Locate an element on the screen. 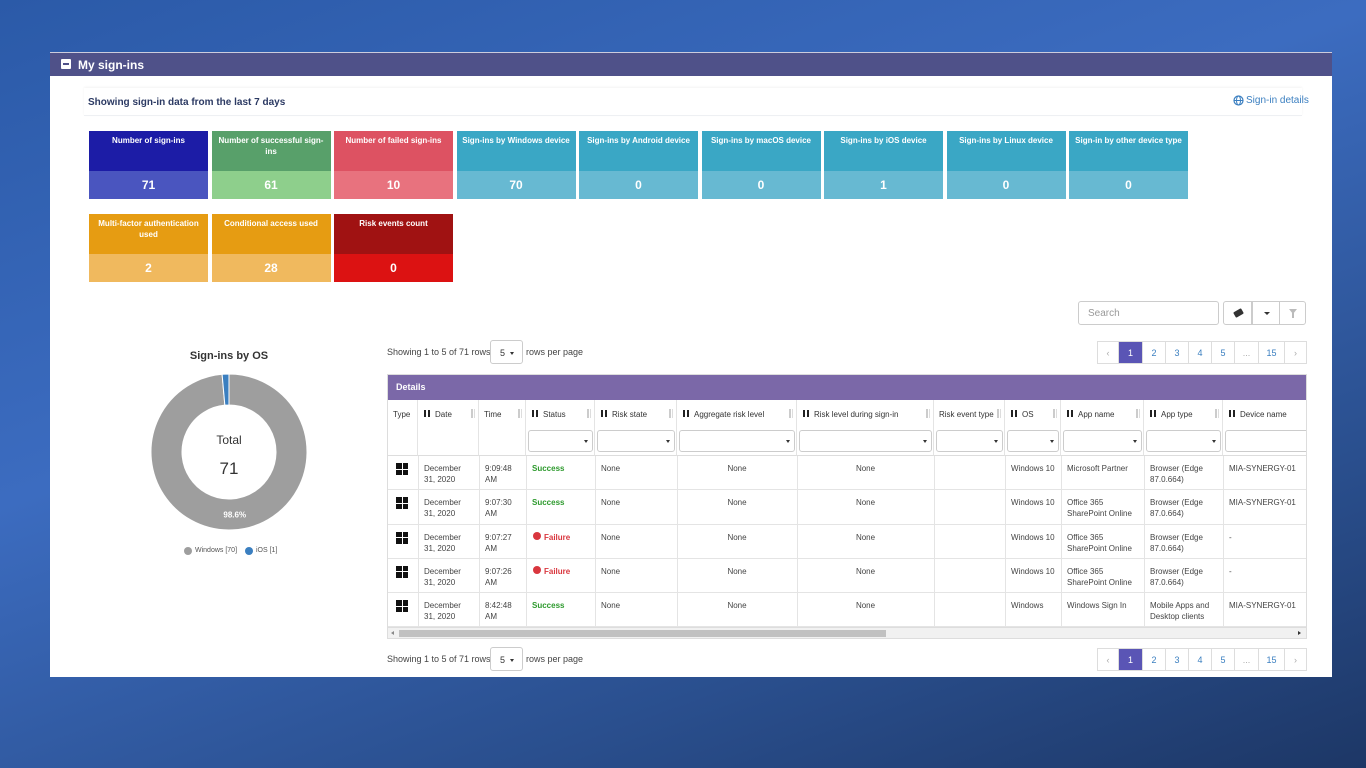 This screenshot has width=1366, height=768. collapse-button is located at coordinates (66, 64).